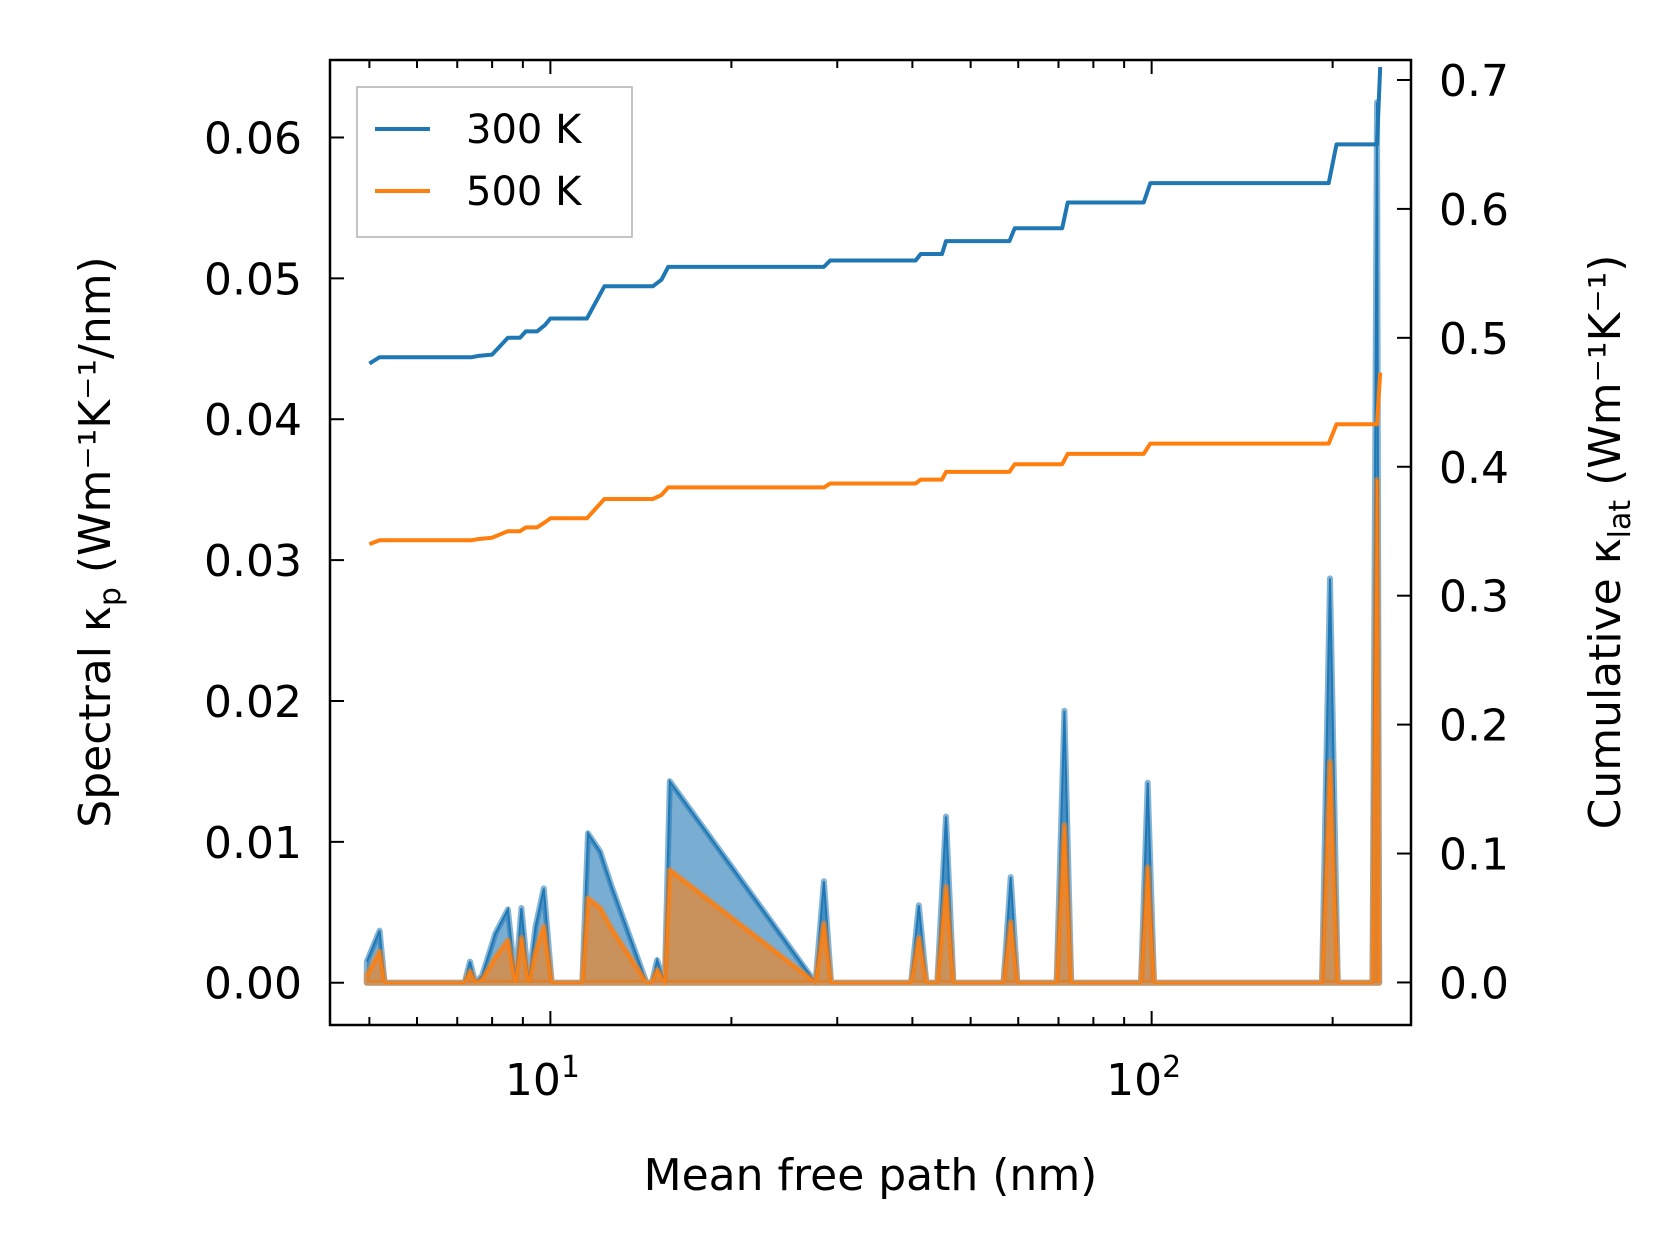 This screenshot has width=1679, height=1254. Describe the element at coordinates (110, 596) in the screenshot. I see `y-axis-left-title-subscript: p` at that location.